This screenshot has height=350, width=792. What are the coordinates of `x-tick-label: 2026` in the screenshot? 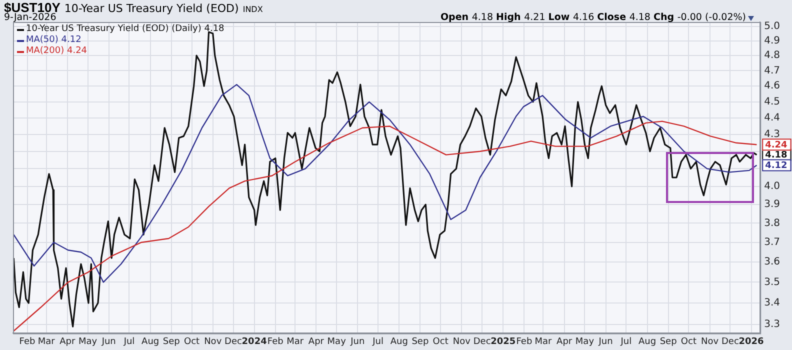 It's located at (751, 341).